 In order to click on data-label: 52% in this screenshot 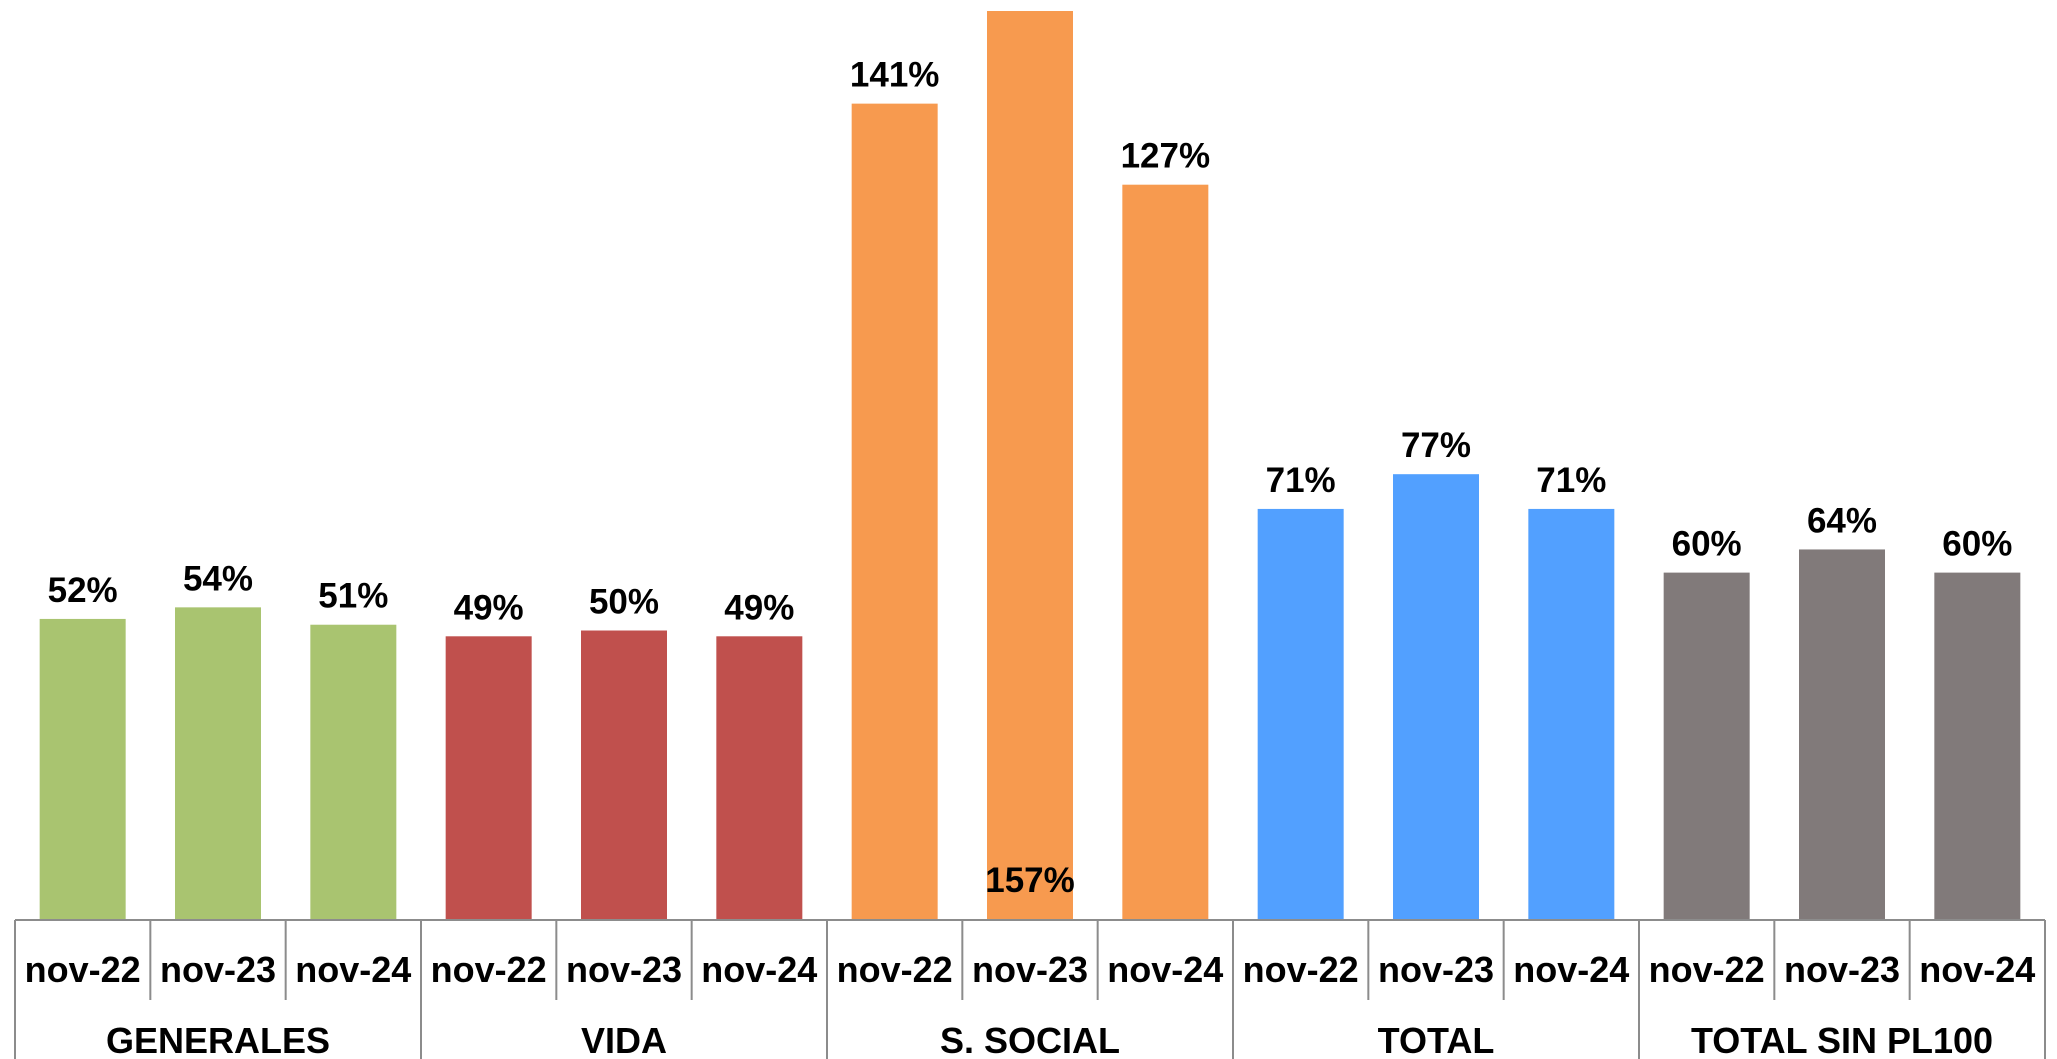, I will do `click(83, 590)`.